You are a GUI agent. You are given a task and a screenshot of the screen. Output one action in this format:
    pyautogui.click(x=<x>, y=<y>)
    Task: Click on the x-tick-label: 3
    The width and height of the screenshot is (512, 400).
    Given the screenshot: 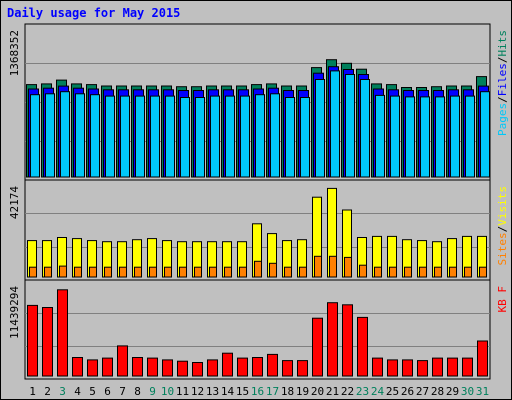 What is the action you would take?
    pyautogui.click(x=62, y=391)
    